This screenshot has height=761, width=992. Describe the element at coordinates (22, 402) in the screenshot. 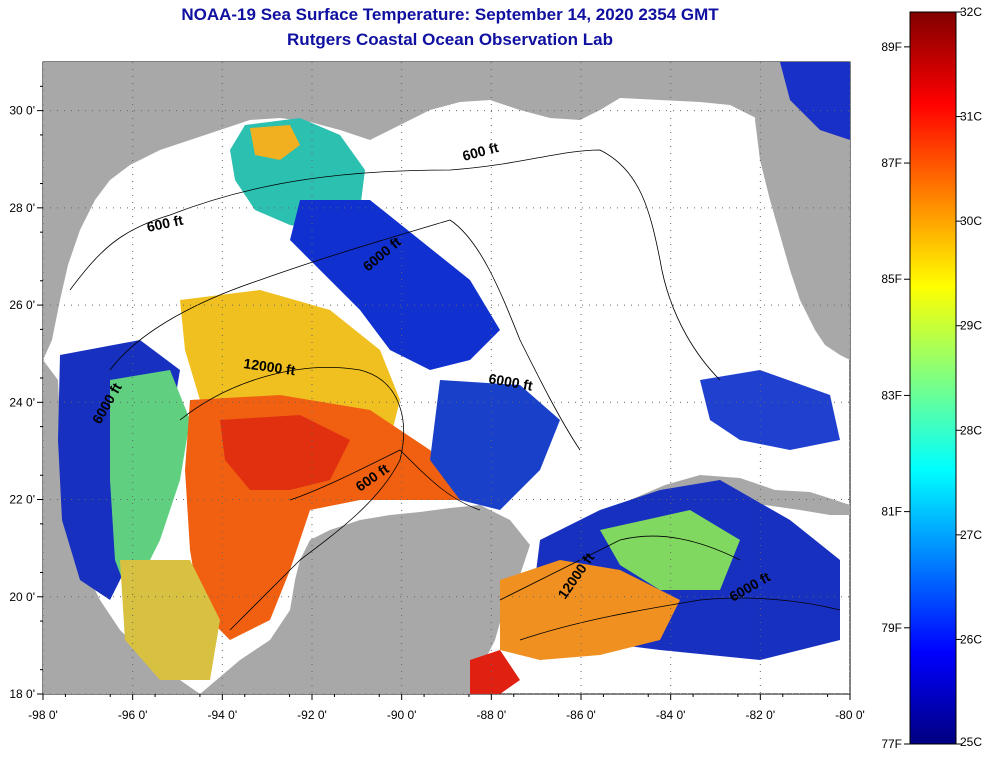

I see `lat-tick-label: 24 0'` at that location.